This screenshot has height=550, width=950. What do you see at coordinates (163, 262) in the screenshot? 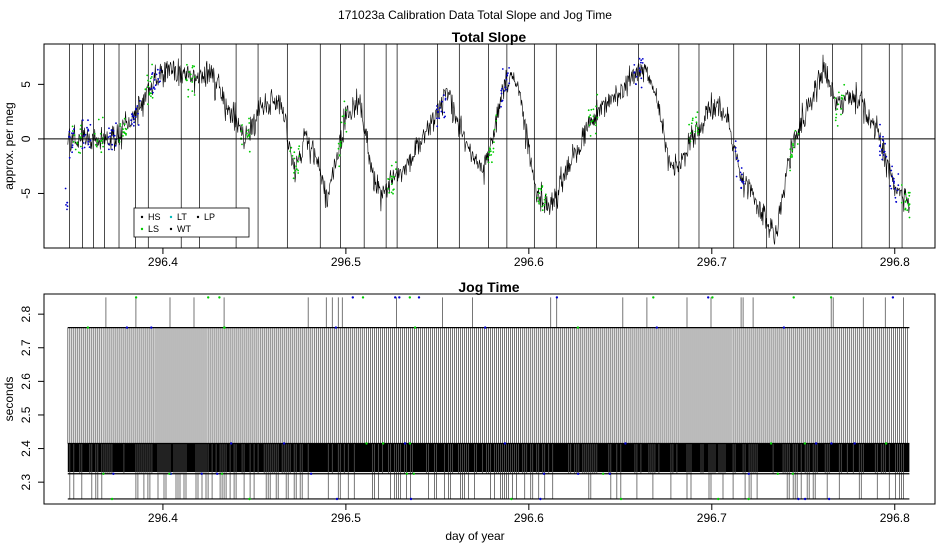
I see `x-tick-label: 296.4` at bounding box center [163, 262].